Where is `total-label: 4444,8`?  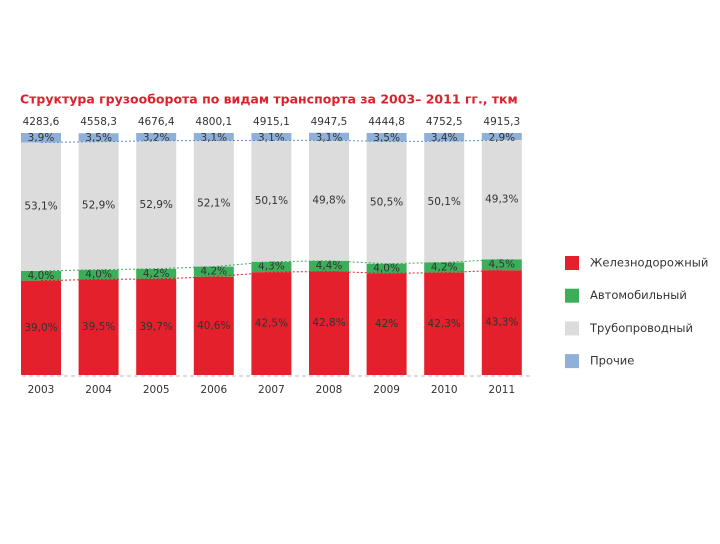
total-label: 4444,8 is located at coordinates (386, 122).